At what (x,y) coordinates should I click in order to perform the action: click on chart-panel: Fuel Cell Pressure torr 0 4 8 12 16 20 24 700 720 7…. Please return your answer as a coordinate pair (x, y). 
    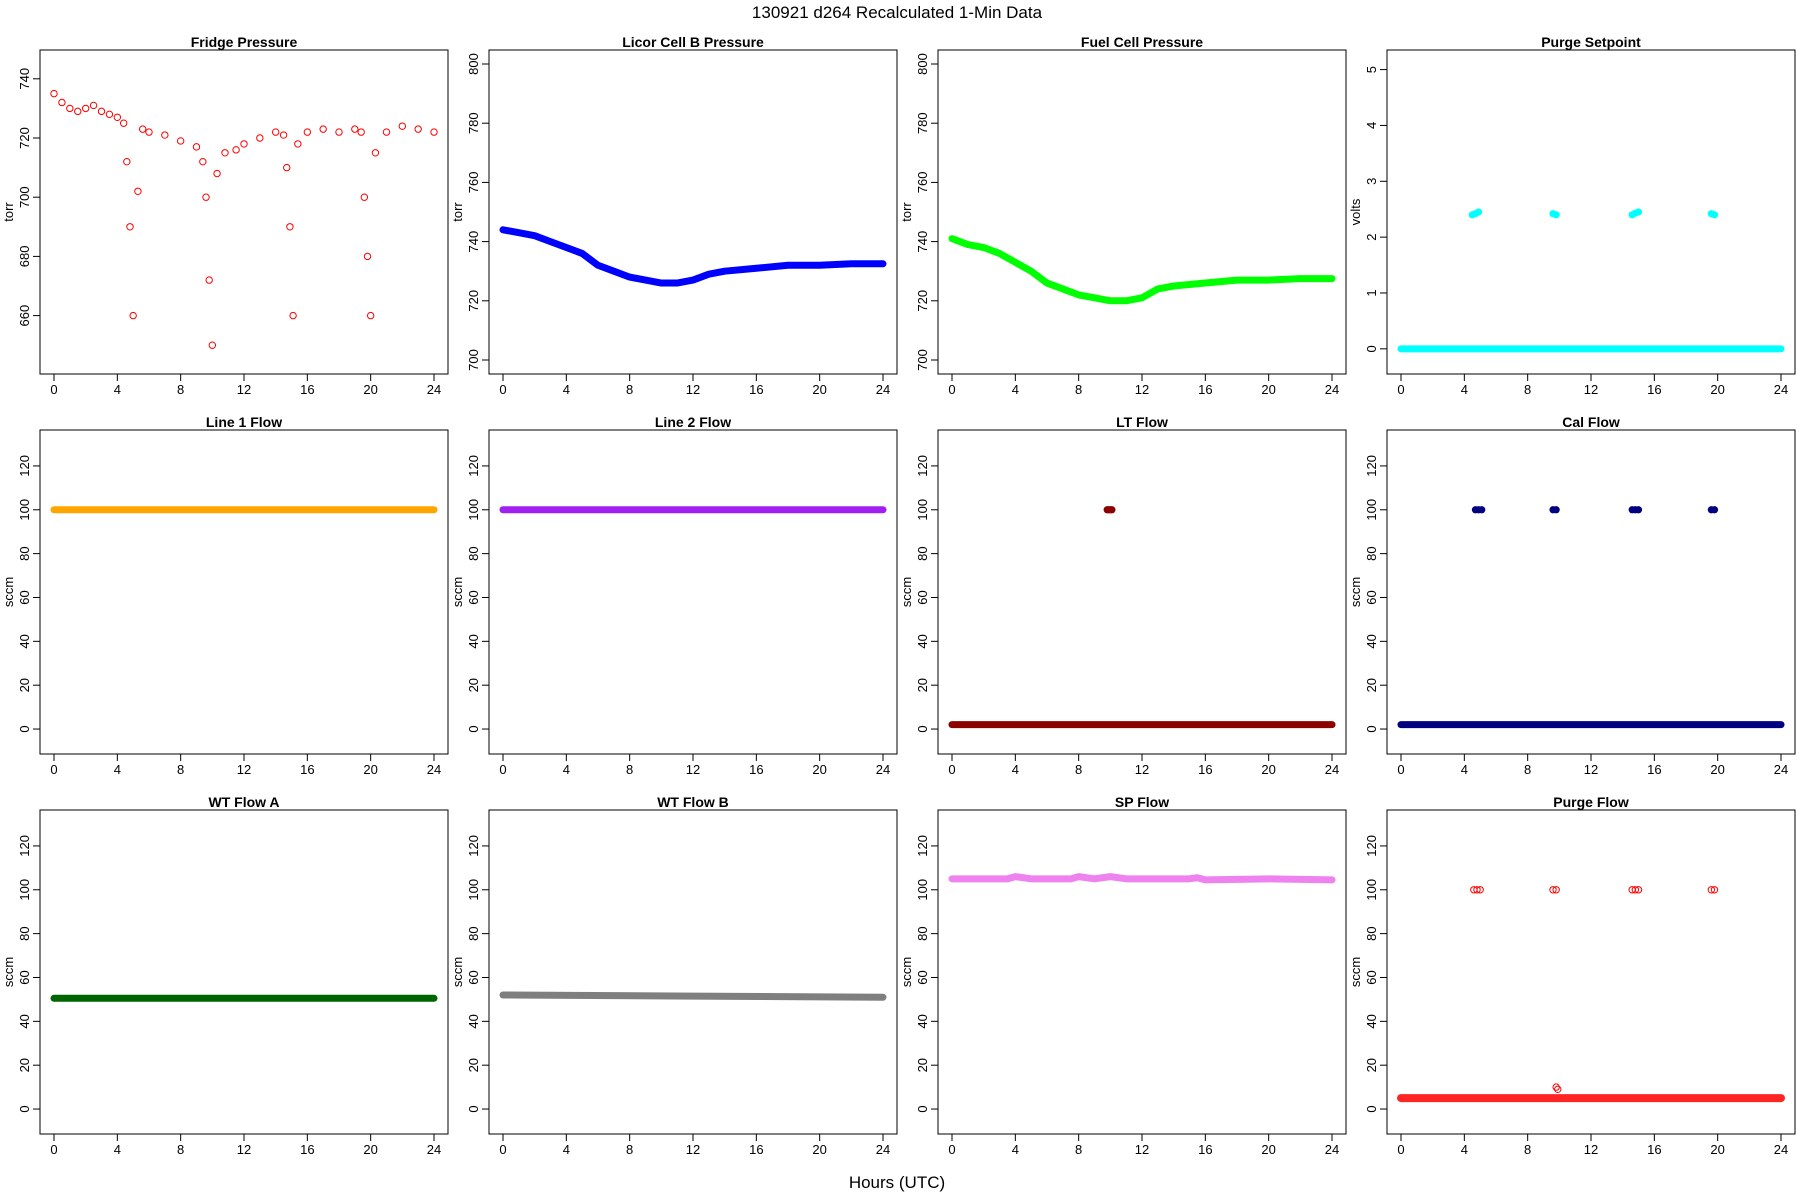
    Looking at the image, I should click on (1123, 215).